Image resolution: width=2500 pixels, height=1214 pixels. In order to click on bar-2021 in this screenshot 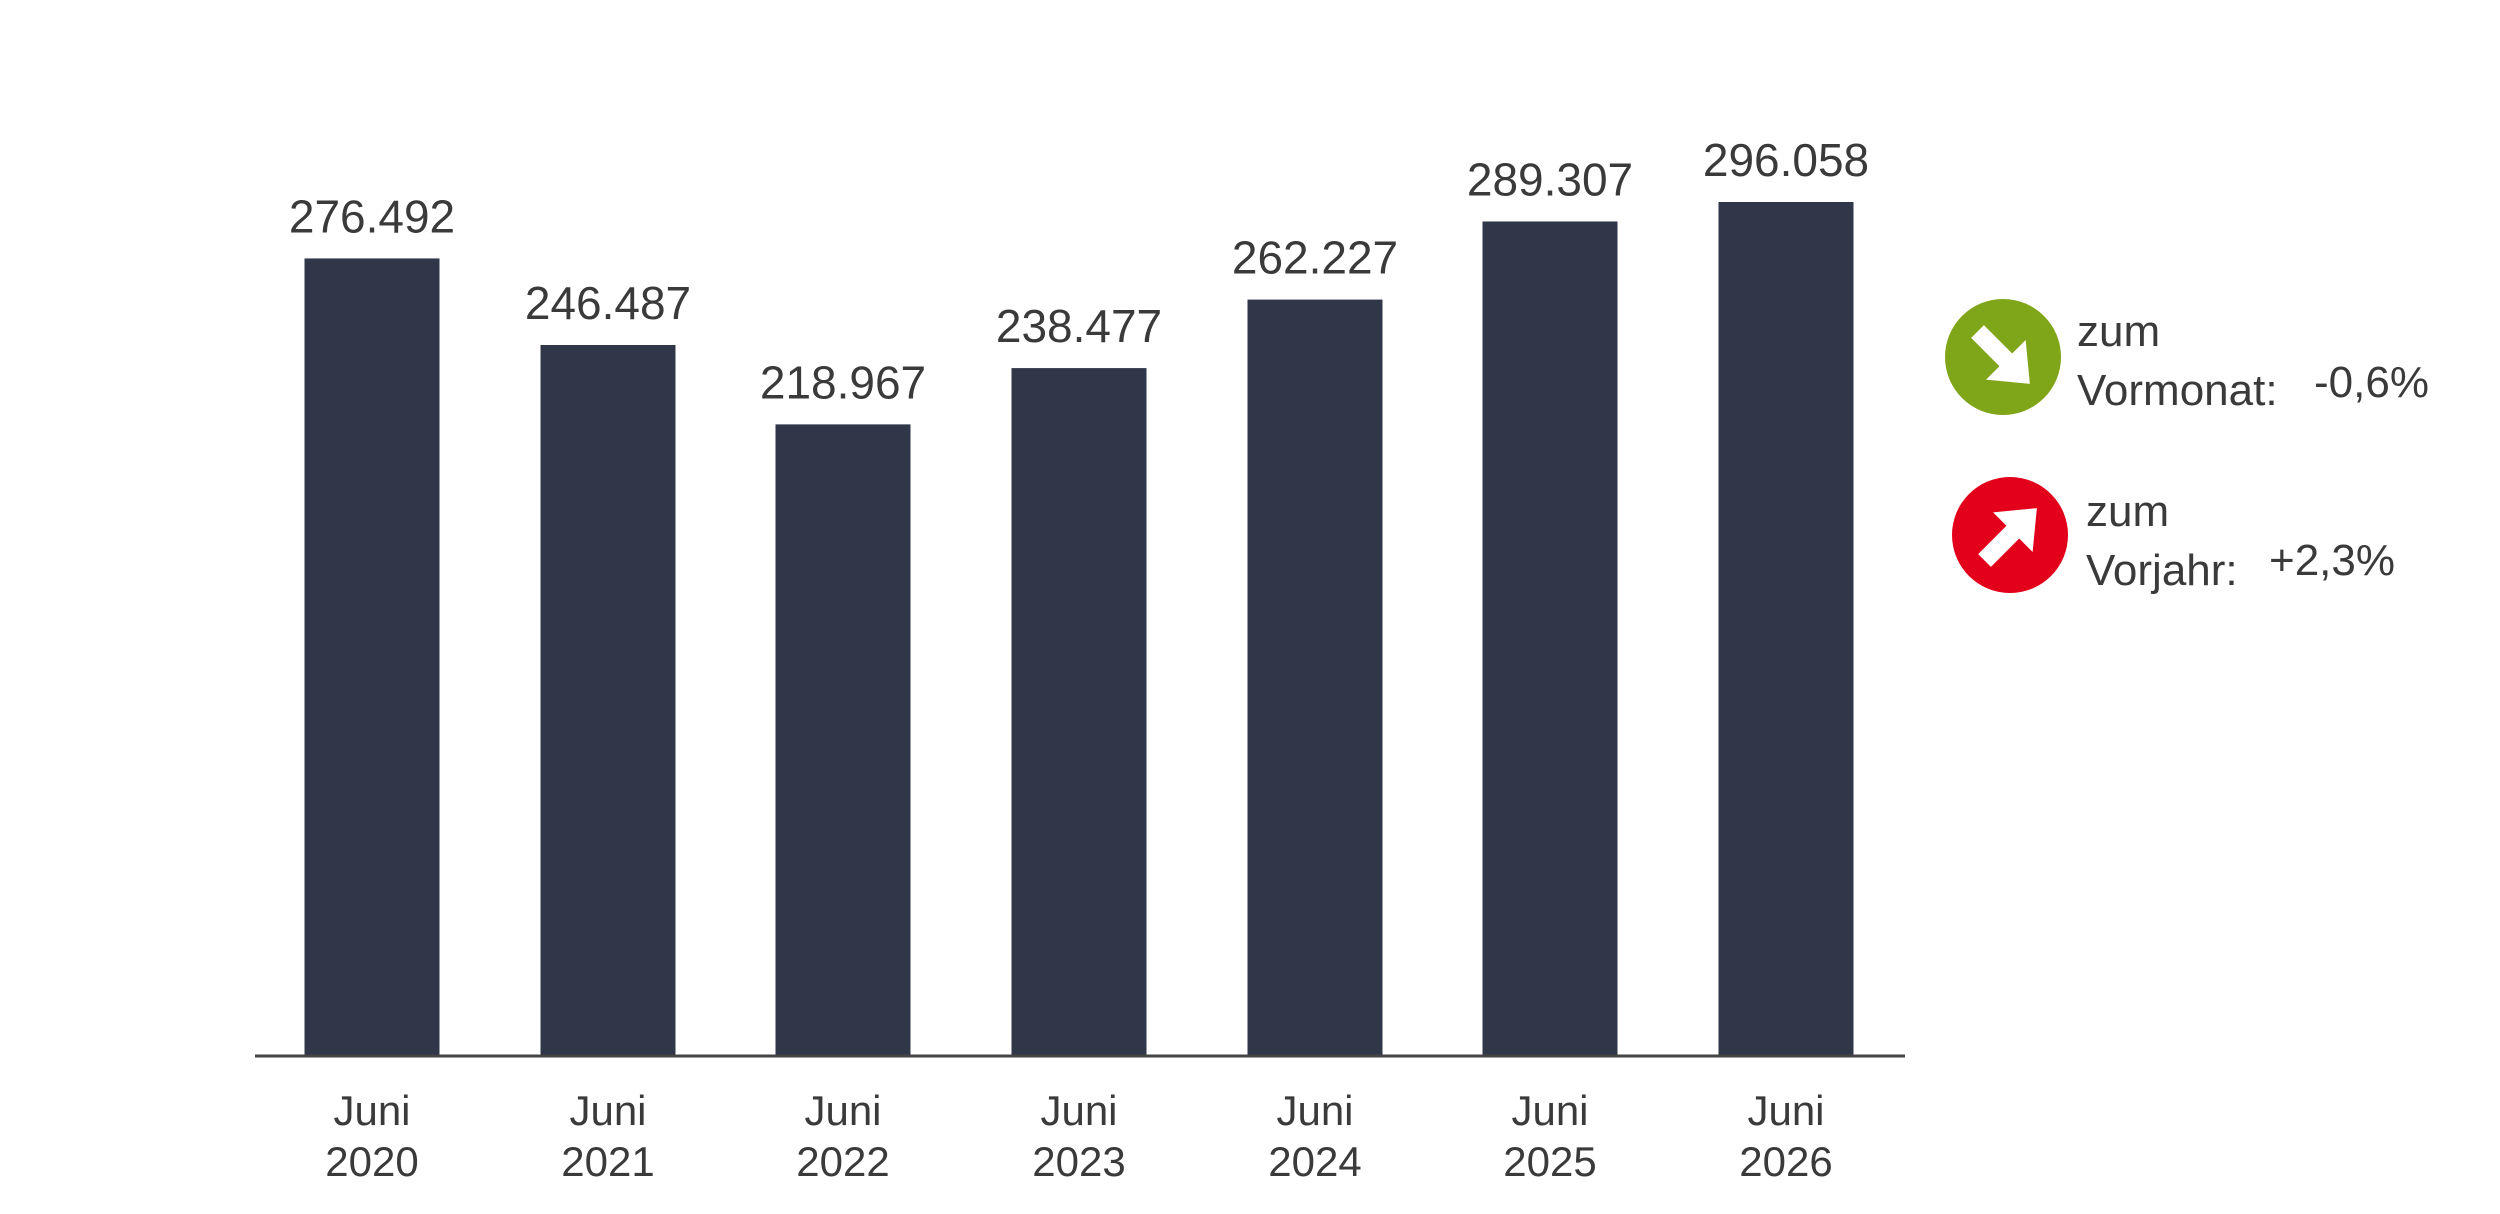, I will do `click(608, 700)`.